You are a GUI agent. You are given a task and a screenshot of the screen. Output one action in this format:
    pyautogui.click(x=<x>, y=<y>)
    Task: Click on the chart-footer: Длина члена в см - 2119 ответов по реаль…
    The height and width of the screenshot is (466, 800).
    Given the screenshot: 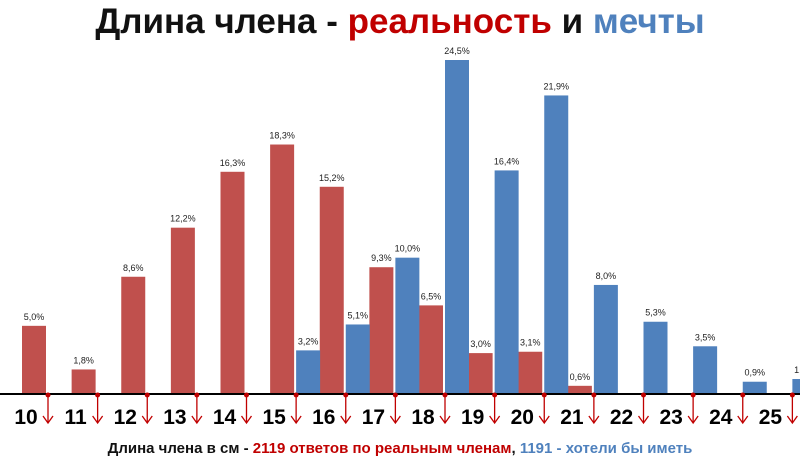 What is the action you would take?
    pyautogui.click(x=400, y=448)
    